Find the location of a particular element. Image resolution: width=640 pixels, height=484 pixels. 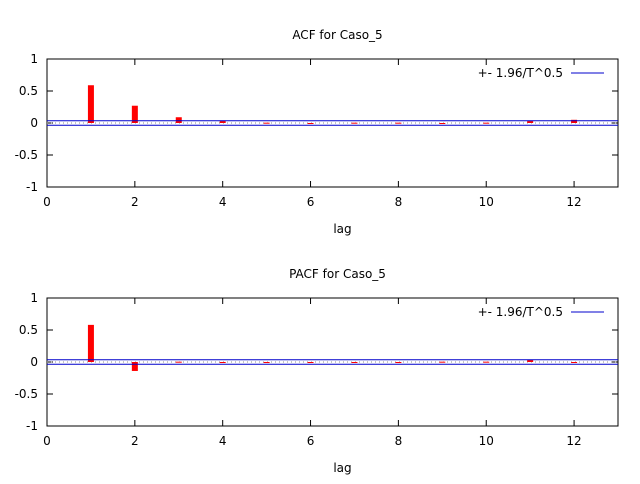

chart-title: ACF for Caso_5 is located at coordinates (337, 35).